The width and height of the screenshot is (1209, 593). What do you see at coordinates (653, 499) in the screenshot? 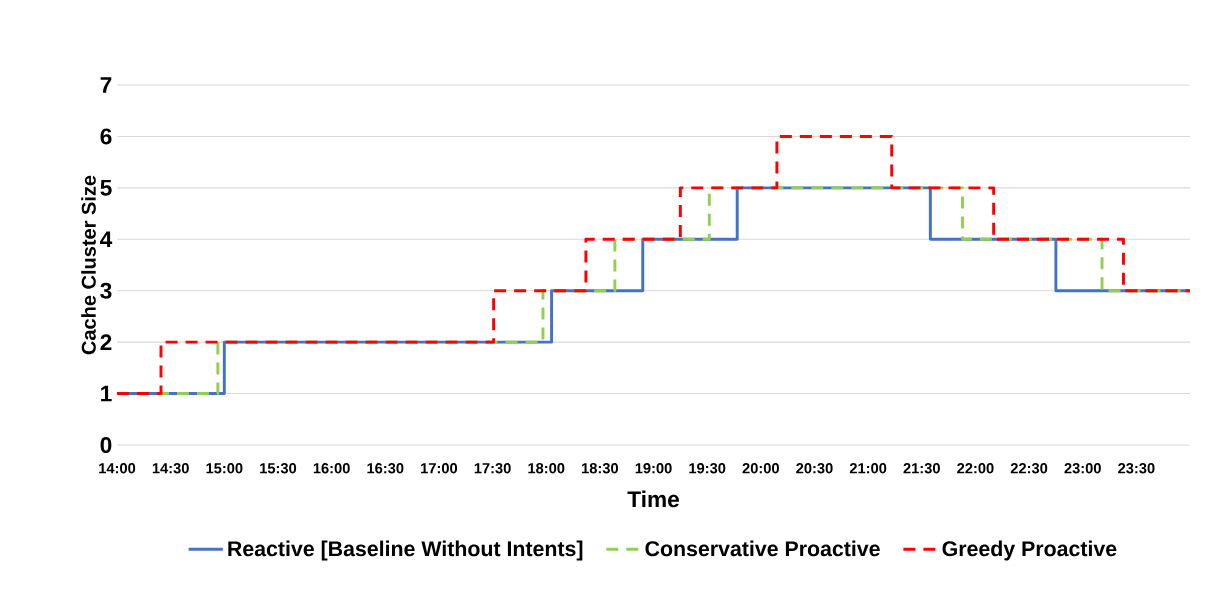
I see `x-axis-title: Time` at bounding box center [653, 499].